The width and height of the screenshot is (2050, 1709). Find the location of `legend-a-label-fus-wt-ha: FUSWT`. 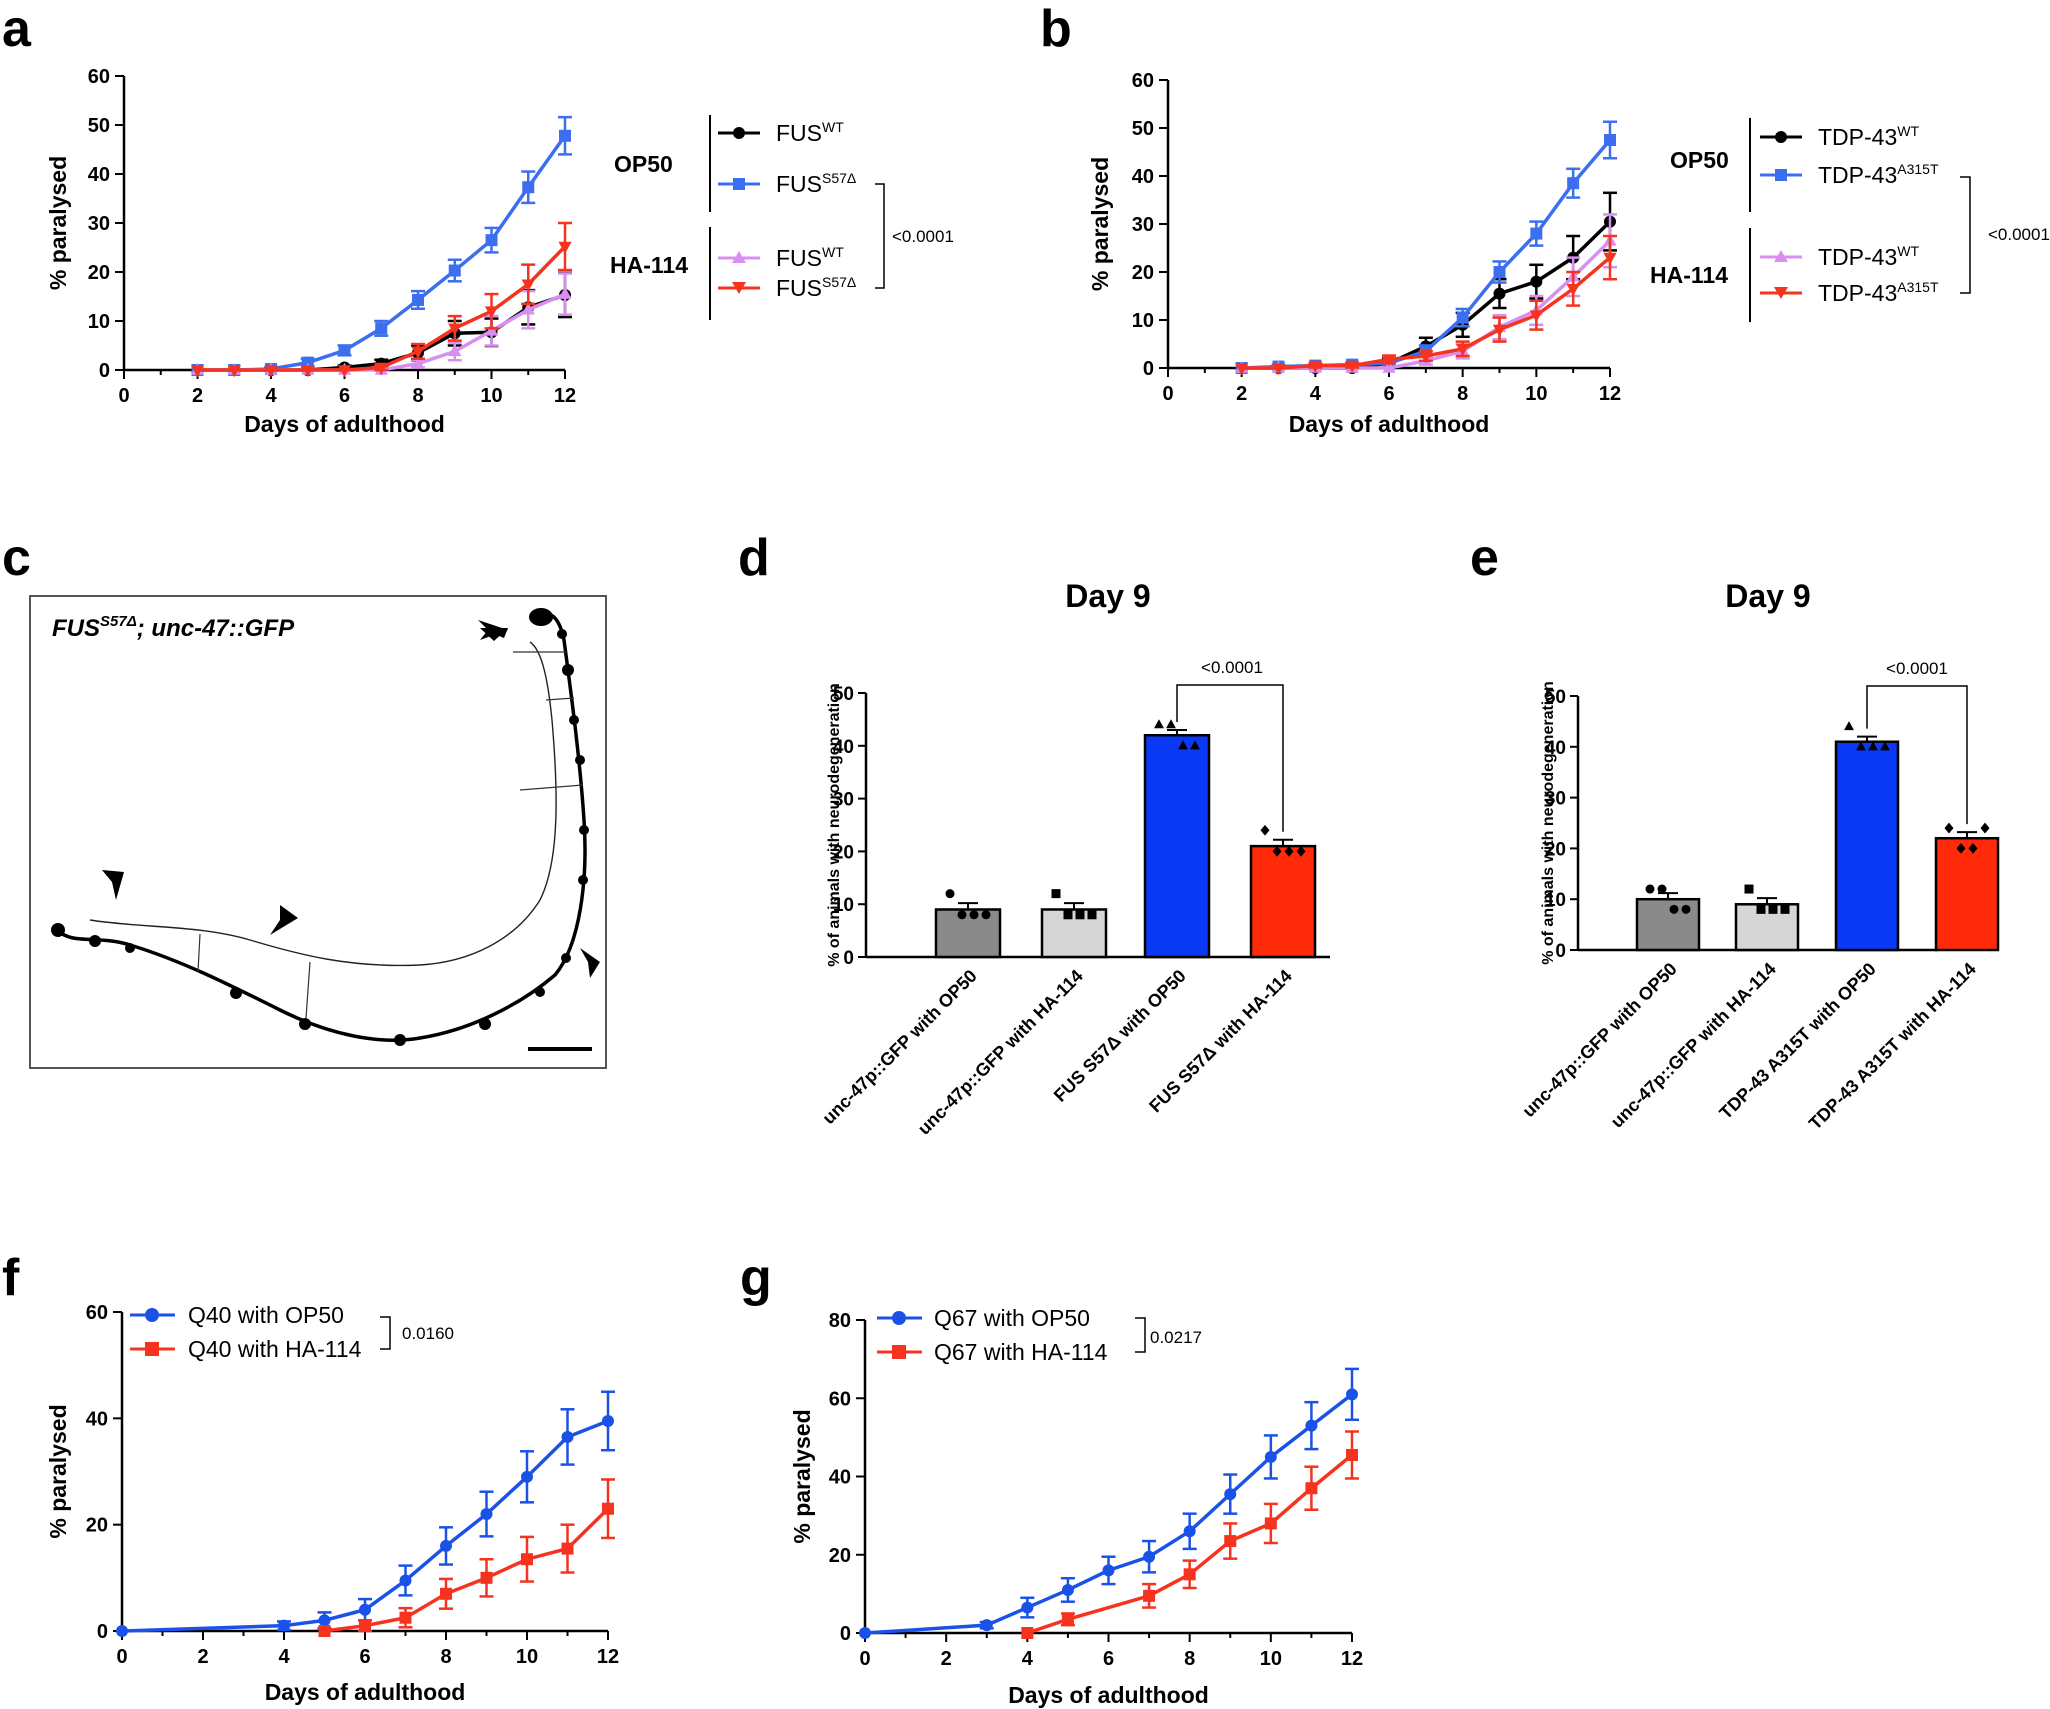

legend-a-label-fus-wt-ha: FUSWT is located at coordinates (810, 257).